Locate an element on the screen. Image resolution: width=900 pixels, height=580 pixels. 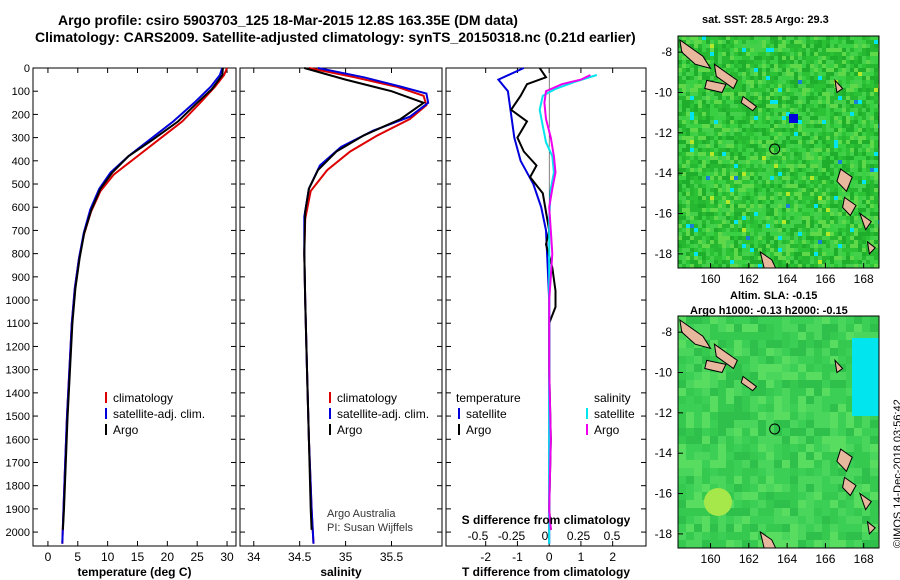
island is located at coordinates (839, 86).